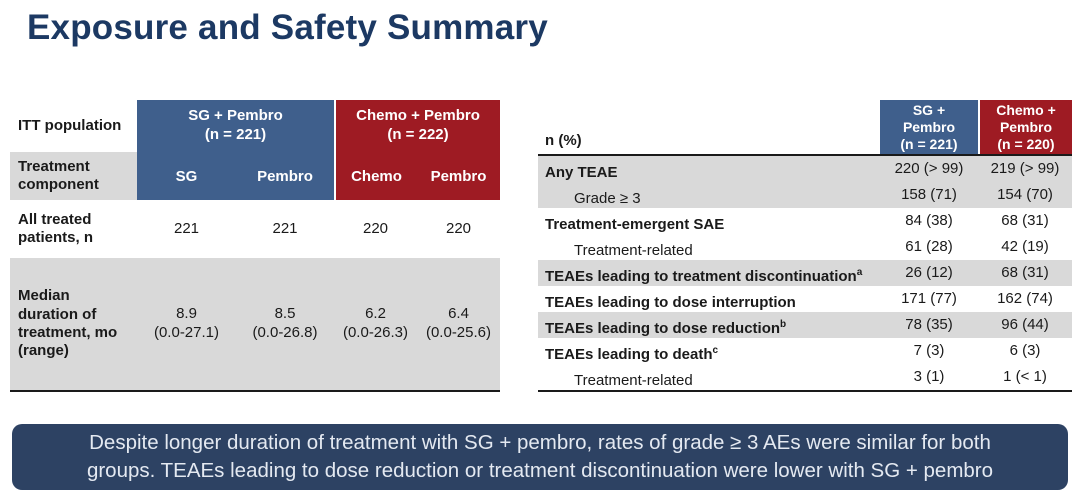  I want to click on n-pct-label: n (%), so click(563, 140).